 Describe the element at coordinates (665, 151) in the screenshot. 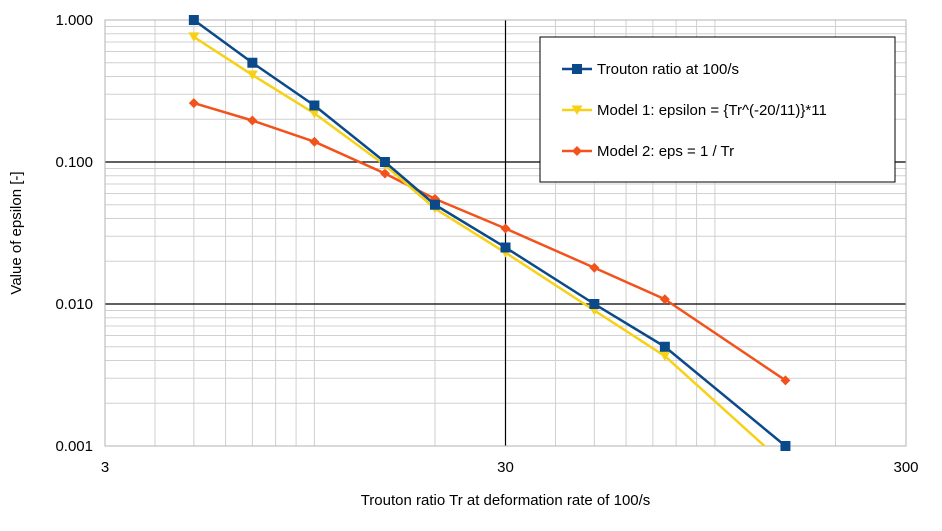

I see `legend-label: Model 2: eps = 1 / Tr` at that location.